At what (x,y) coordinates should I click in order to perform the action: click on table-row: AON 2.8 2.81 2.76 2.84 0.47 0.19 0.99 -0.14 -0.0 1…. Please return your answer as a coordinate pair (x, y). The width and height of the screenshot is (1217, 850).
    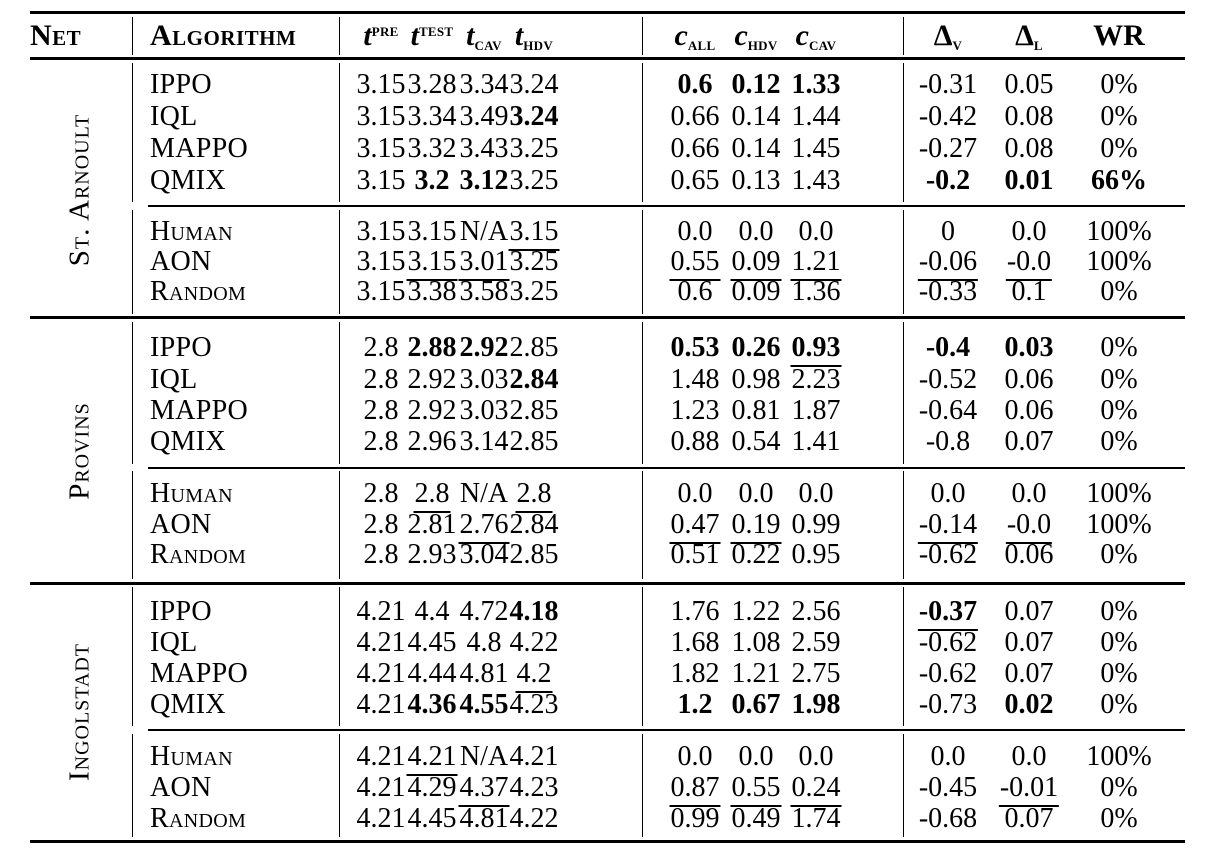
    Looking at the image, I should click on (608, 526).